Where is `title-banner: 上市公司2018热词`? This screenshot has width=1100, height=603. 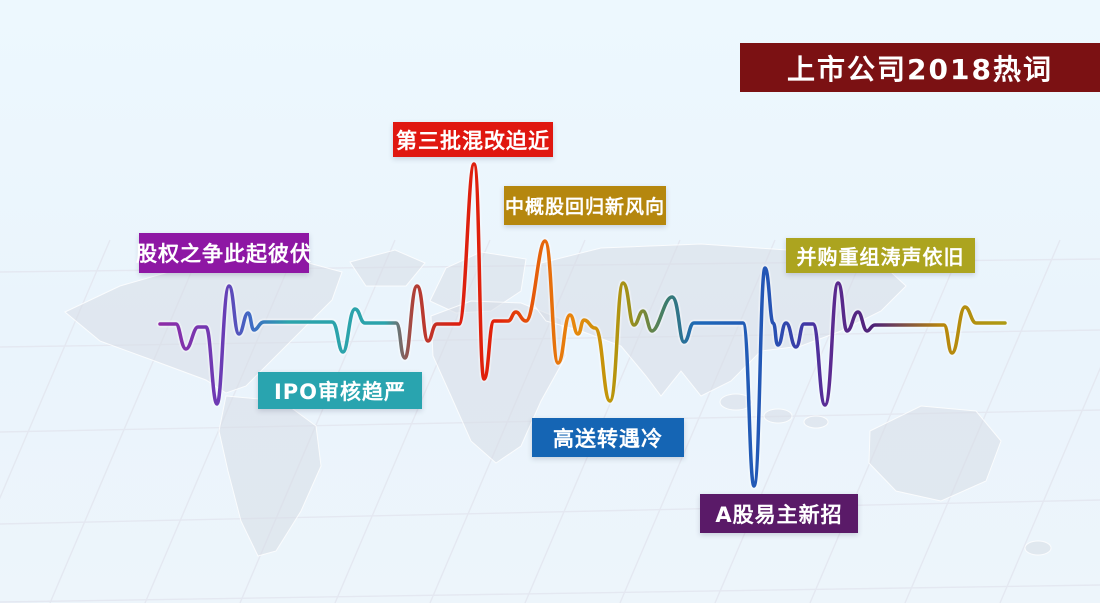 title-banner: 上市公司2018热词 is located at coordinates (920, 67).